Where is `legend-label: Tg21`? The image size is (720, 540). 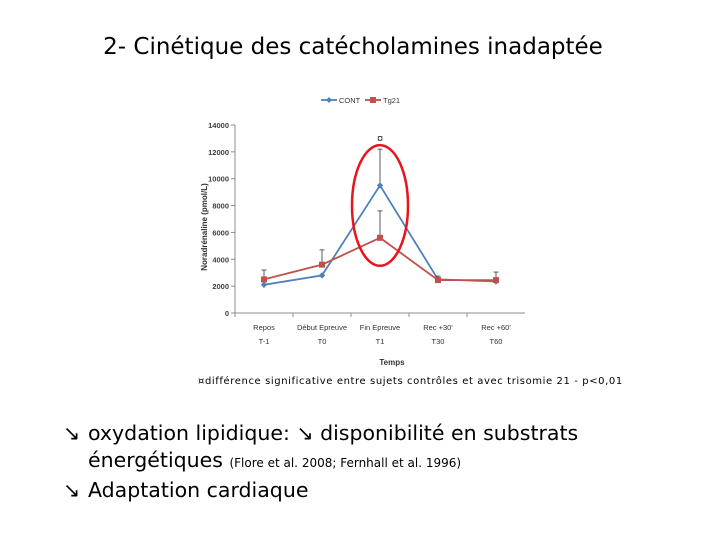 legend-label: Tg21 is located at coordinates (391, 100).